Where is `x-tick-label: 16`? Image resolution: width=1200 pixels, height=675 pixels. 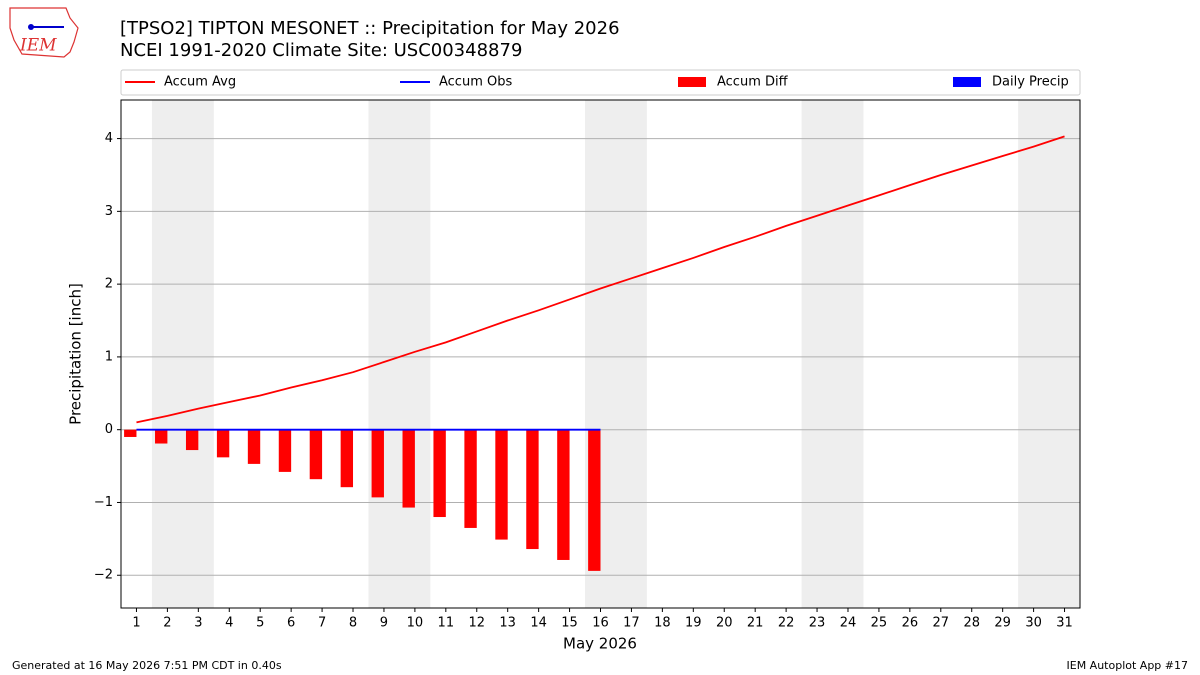 x-tick-label: 16 is located at coordinates (600, 623).